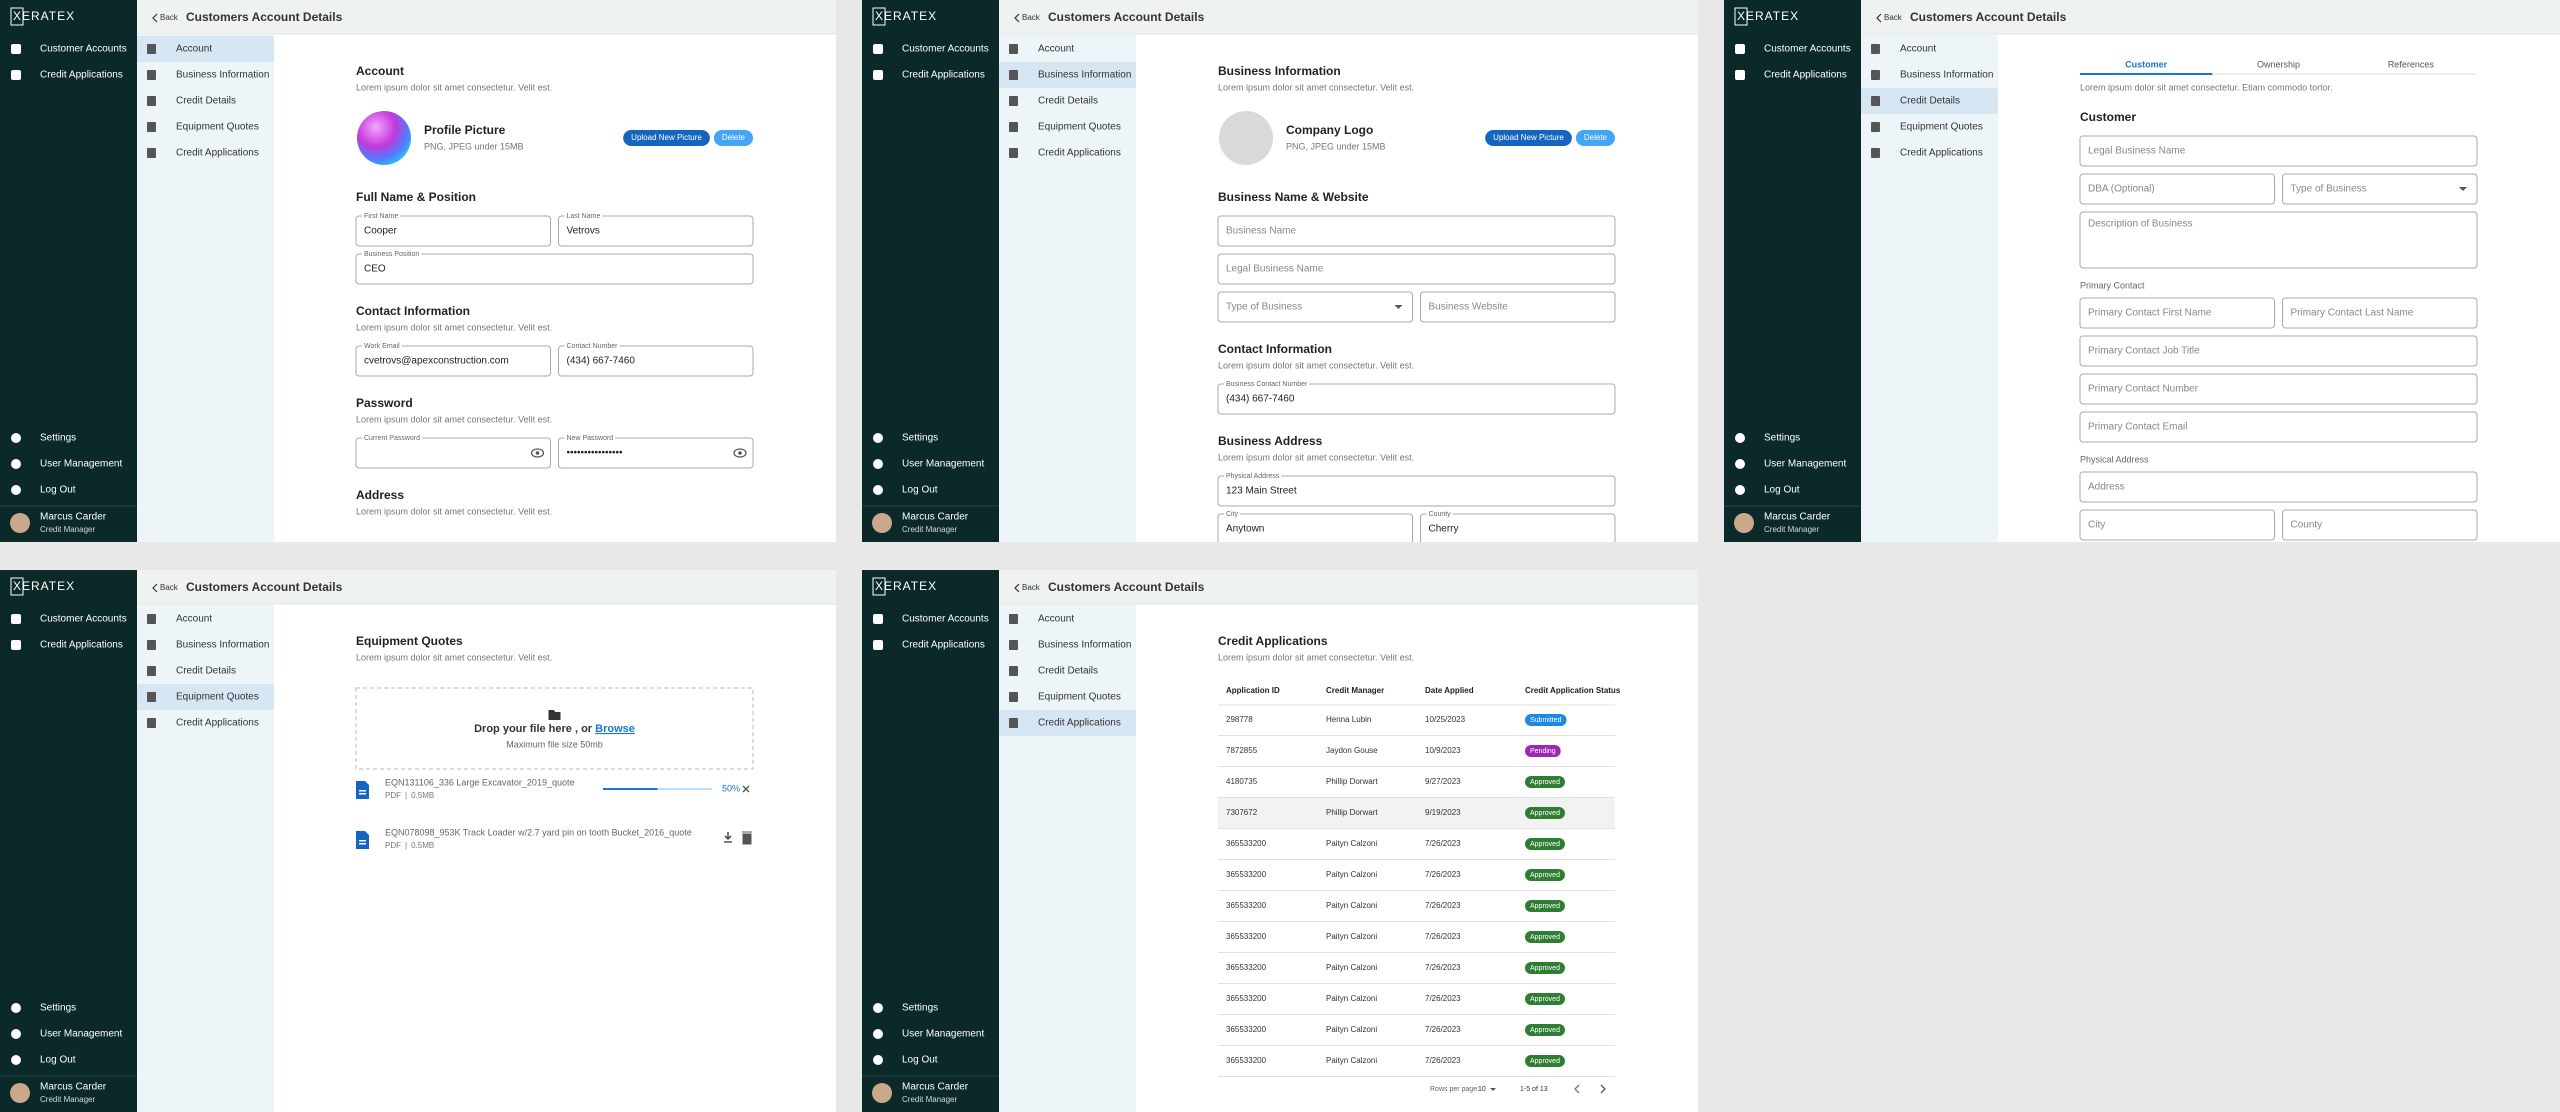 The image size is (2560, 1112). I want to click on select-arrow, so click(2463, 189).